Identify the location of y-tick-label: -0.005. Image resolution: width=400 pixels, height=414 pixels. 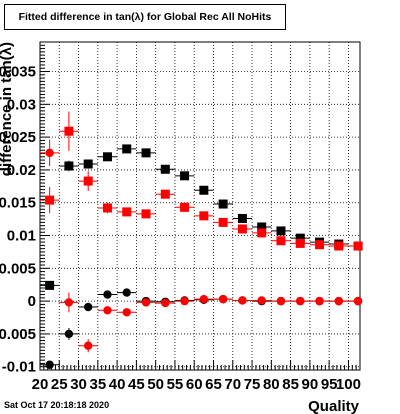
(18, 334).